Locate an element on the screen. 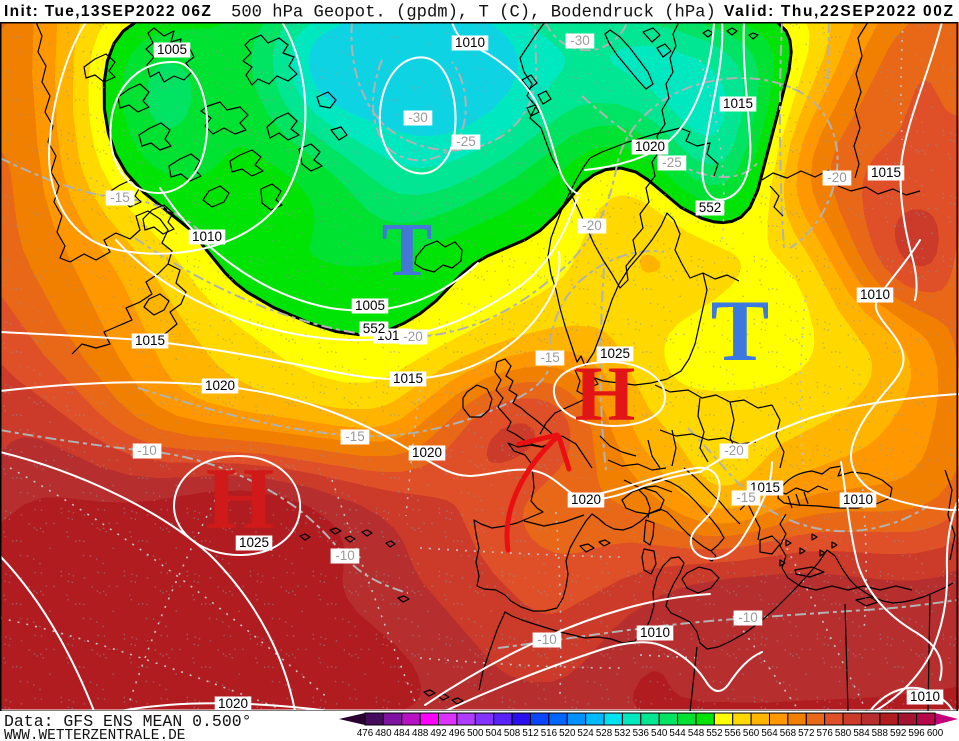 This screenshot has width=959, height=741. svg-text: 600 is located at coordinates (935, 733).